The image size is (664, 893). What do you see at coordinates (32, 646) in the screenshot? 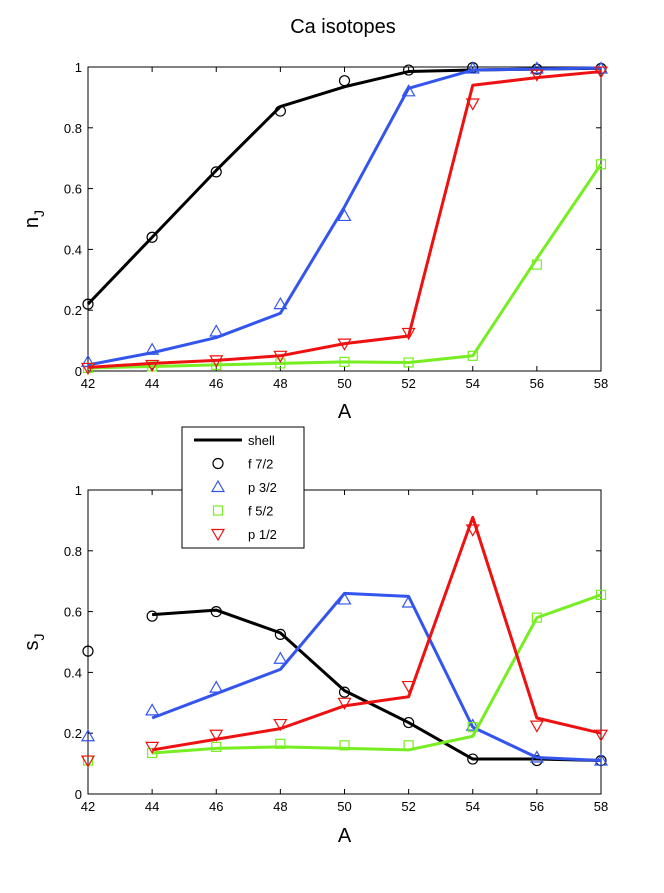
I see `y-axis-label-main: s` at bounding box center [32, 646].